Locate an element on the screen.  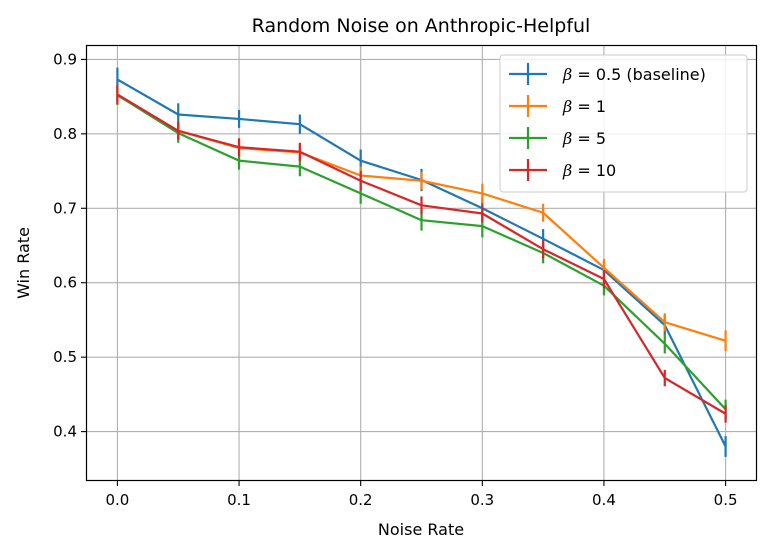
legend-value: = 1 is located at coordinates (589, 106).